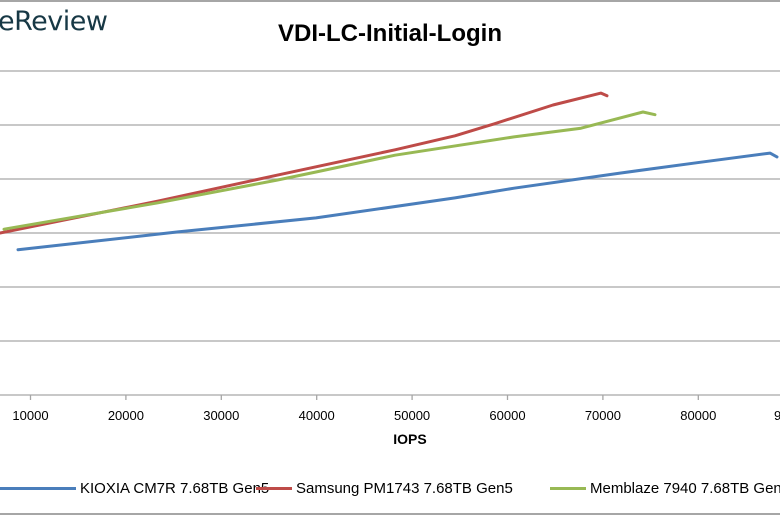 The image size is (780, 516). Describe the element at coordinates (390, 33) in the screenshot. I see `chart-title: VDI-LC-Initial-Login` at that location.